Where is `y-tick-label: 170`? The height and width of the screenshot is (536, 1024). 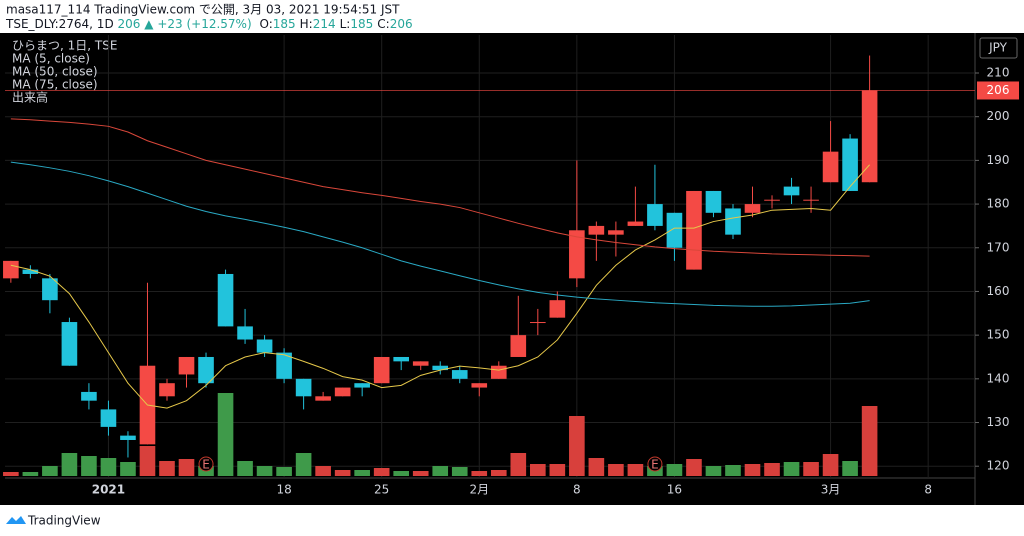
y-tick-label: 170 is located at coordinates (998, 247).